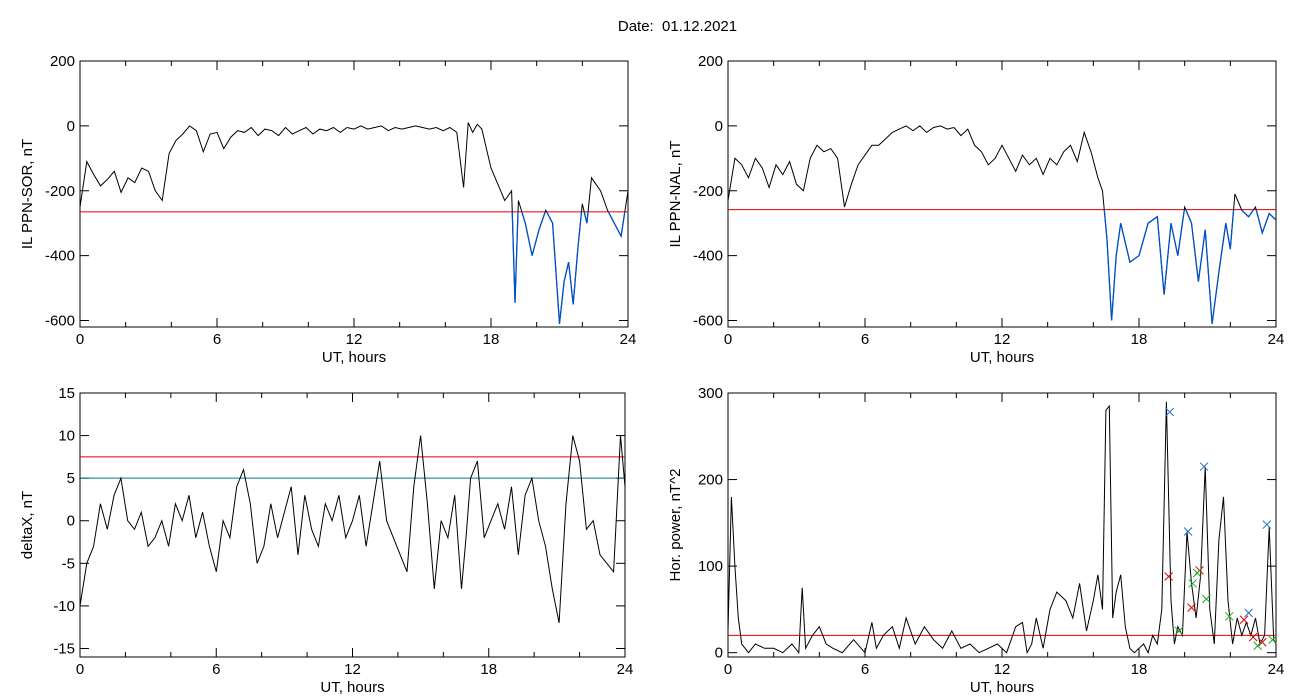  I want to click on y-tick-label: 100, so click(710, 566).